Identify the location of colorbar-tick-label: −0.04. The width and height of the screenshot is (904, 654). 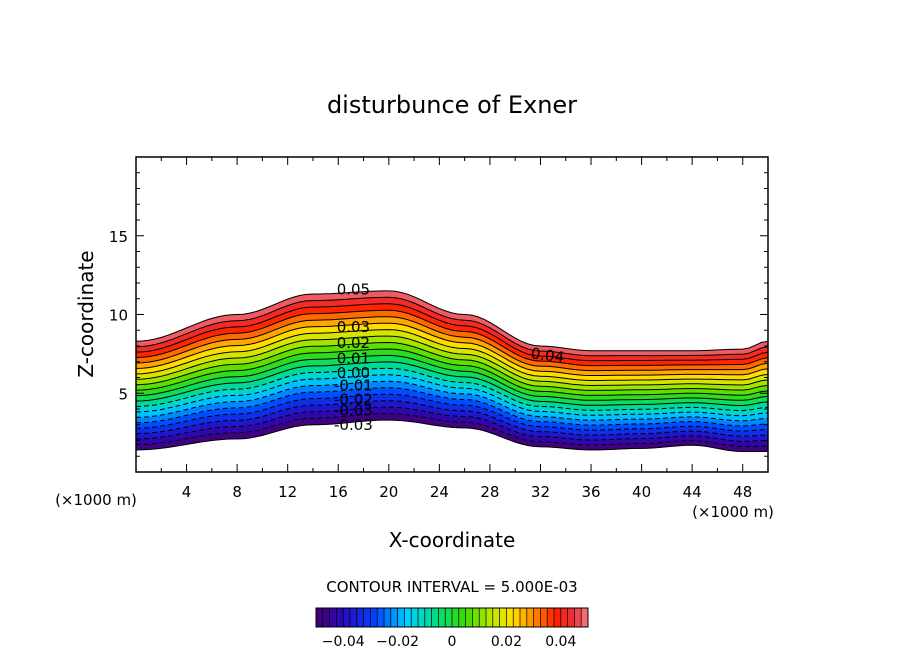
(343, 642).